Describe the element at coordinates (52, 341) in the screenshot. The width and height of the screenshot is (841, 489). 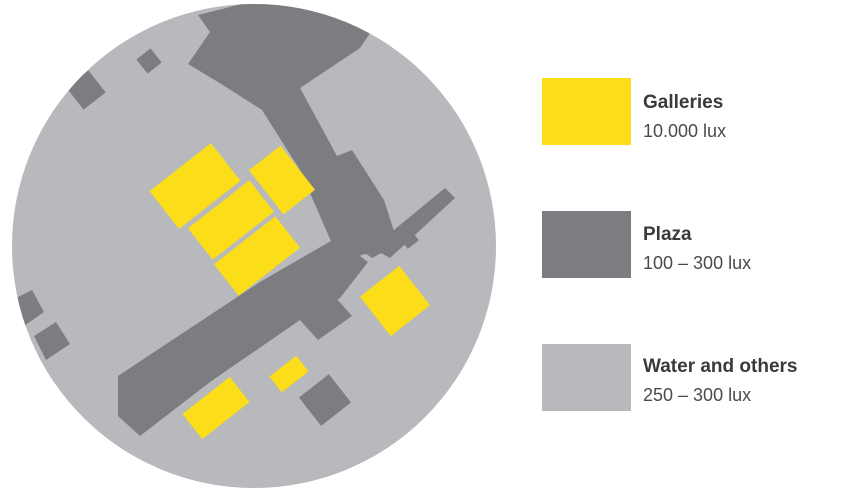
I see `plaza-left-notch` at that location.